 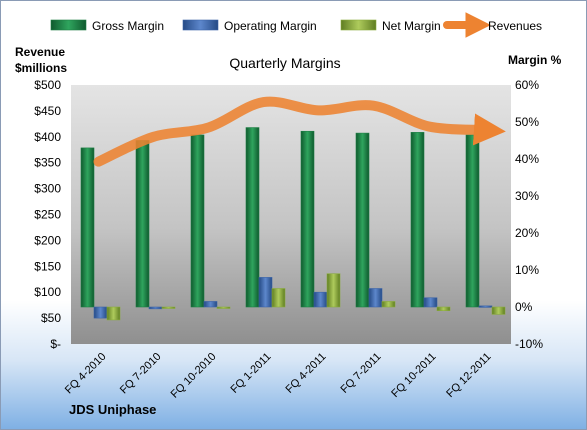 I want to click on legend-swatch-net-margin, so click(x=358, y=25).